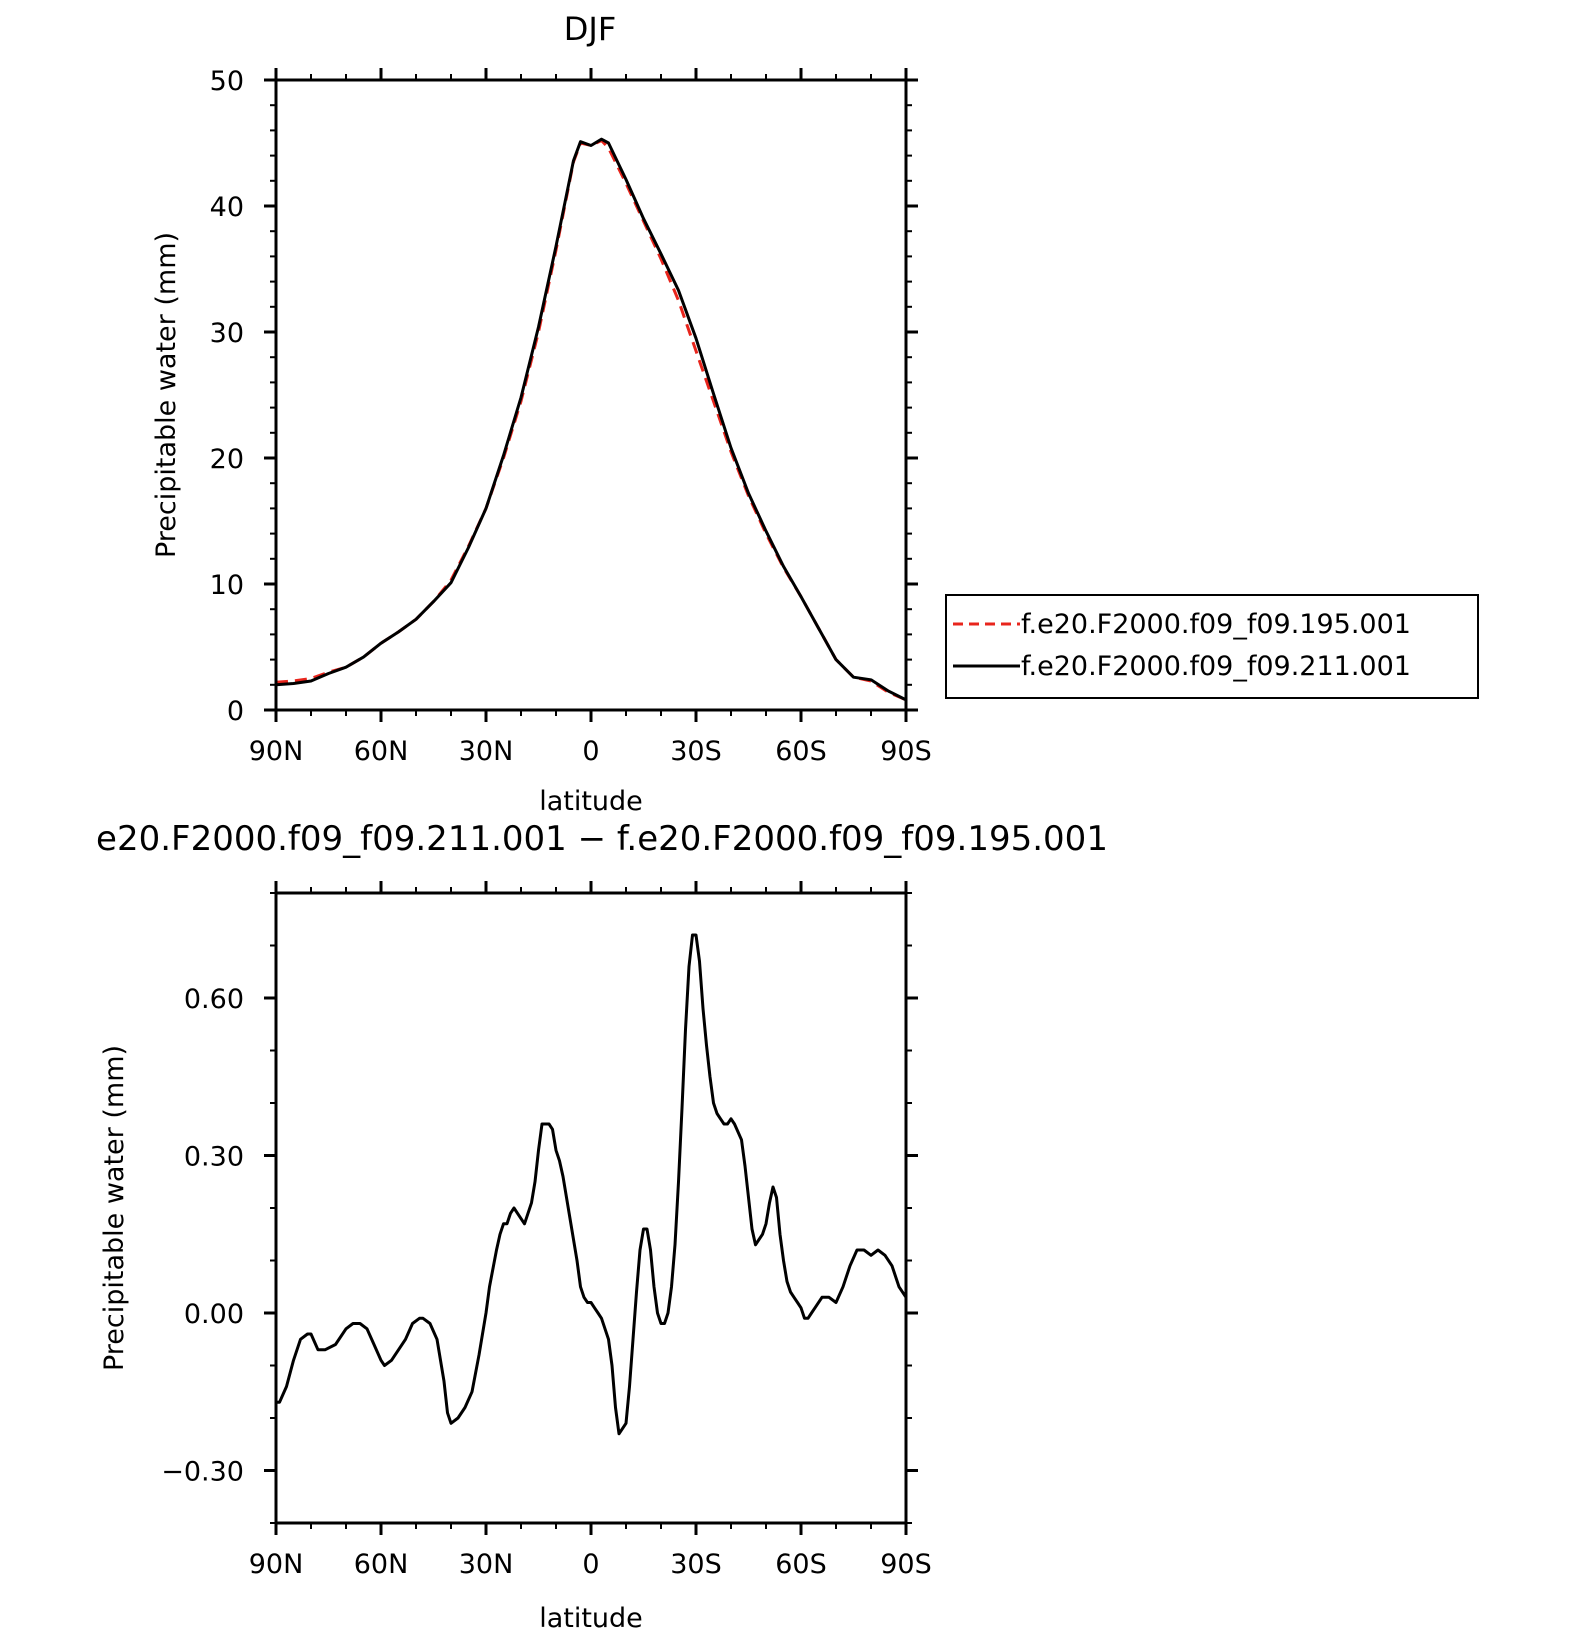  I want to click on legend-label-195: f.e20.F2000.f09_f09.195.001, so click(1216, 624).